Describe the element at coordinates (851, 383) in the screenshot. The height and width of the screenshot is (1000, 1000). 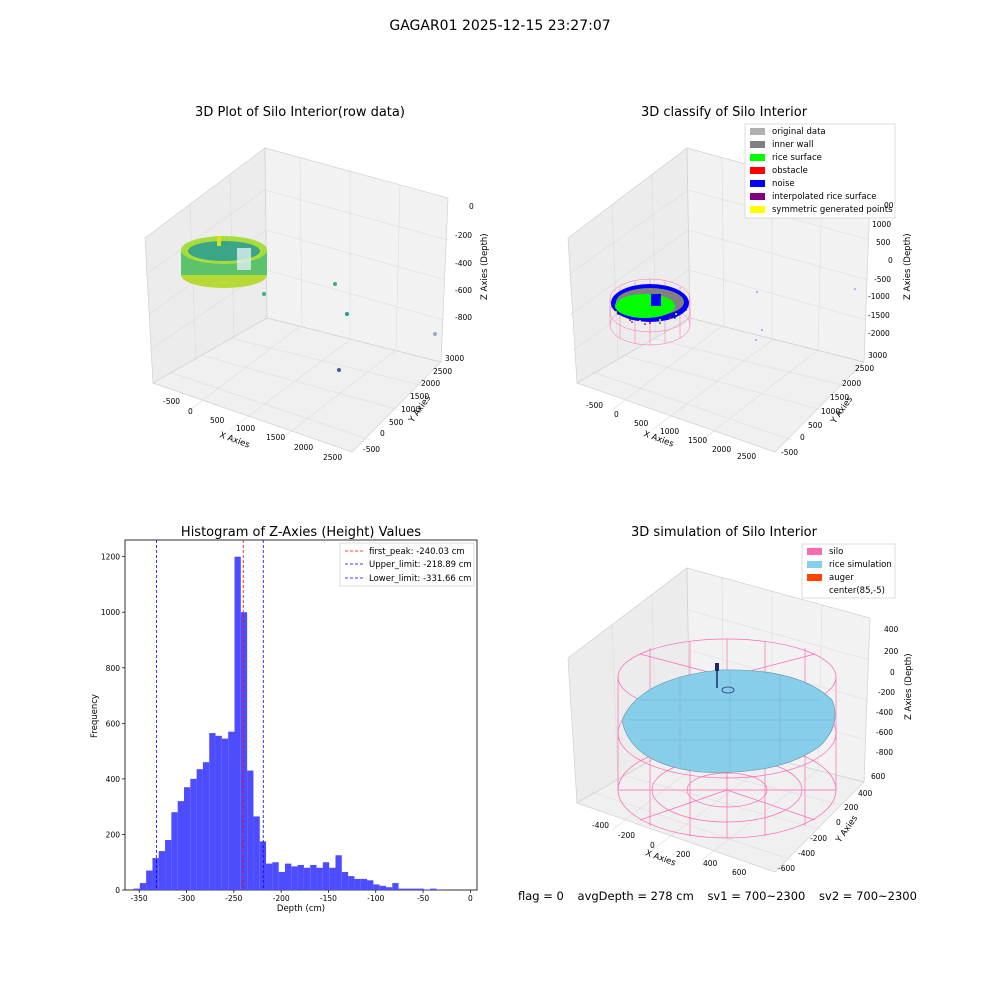
I see `classify-ytick: 2000` at that location.